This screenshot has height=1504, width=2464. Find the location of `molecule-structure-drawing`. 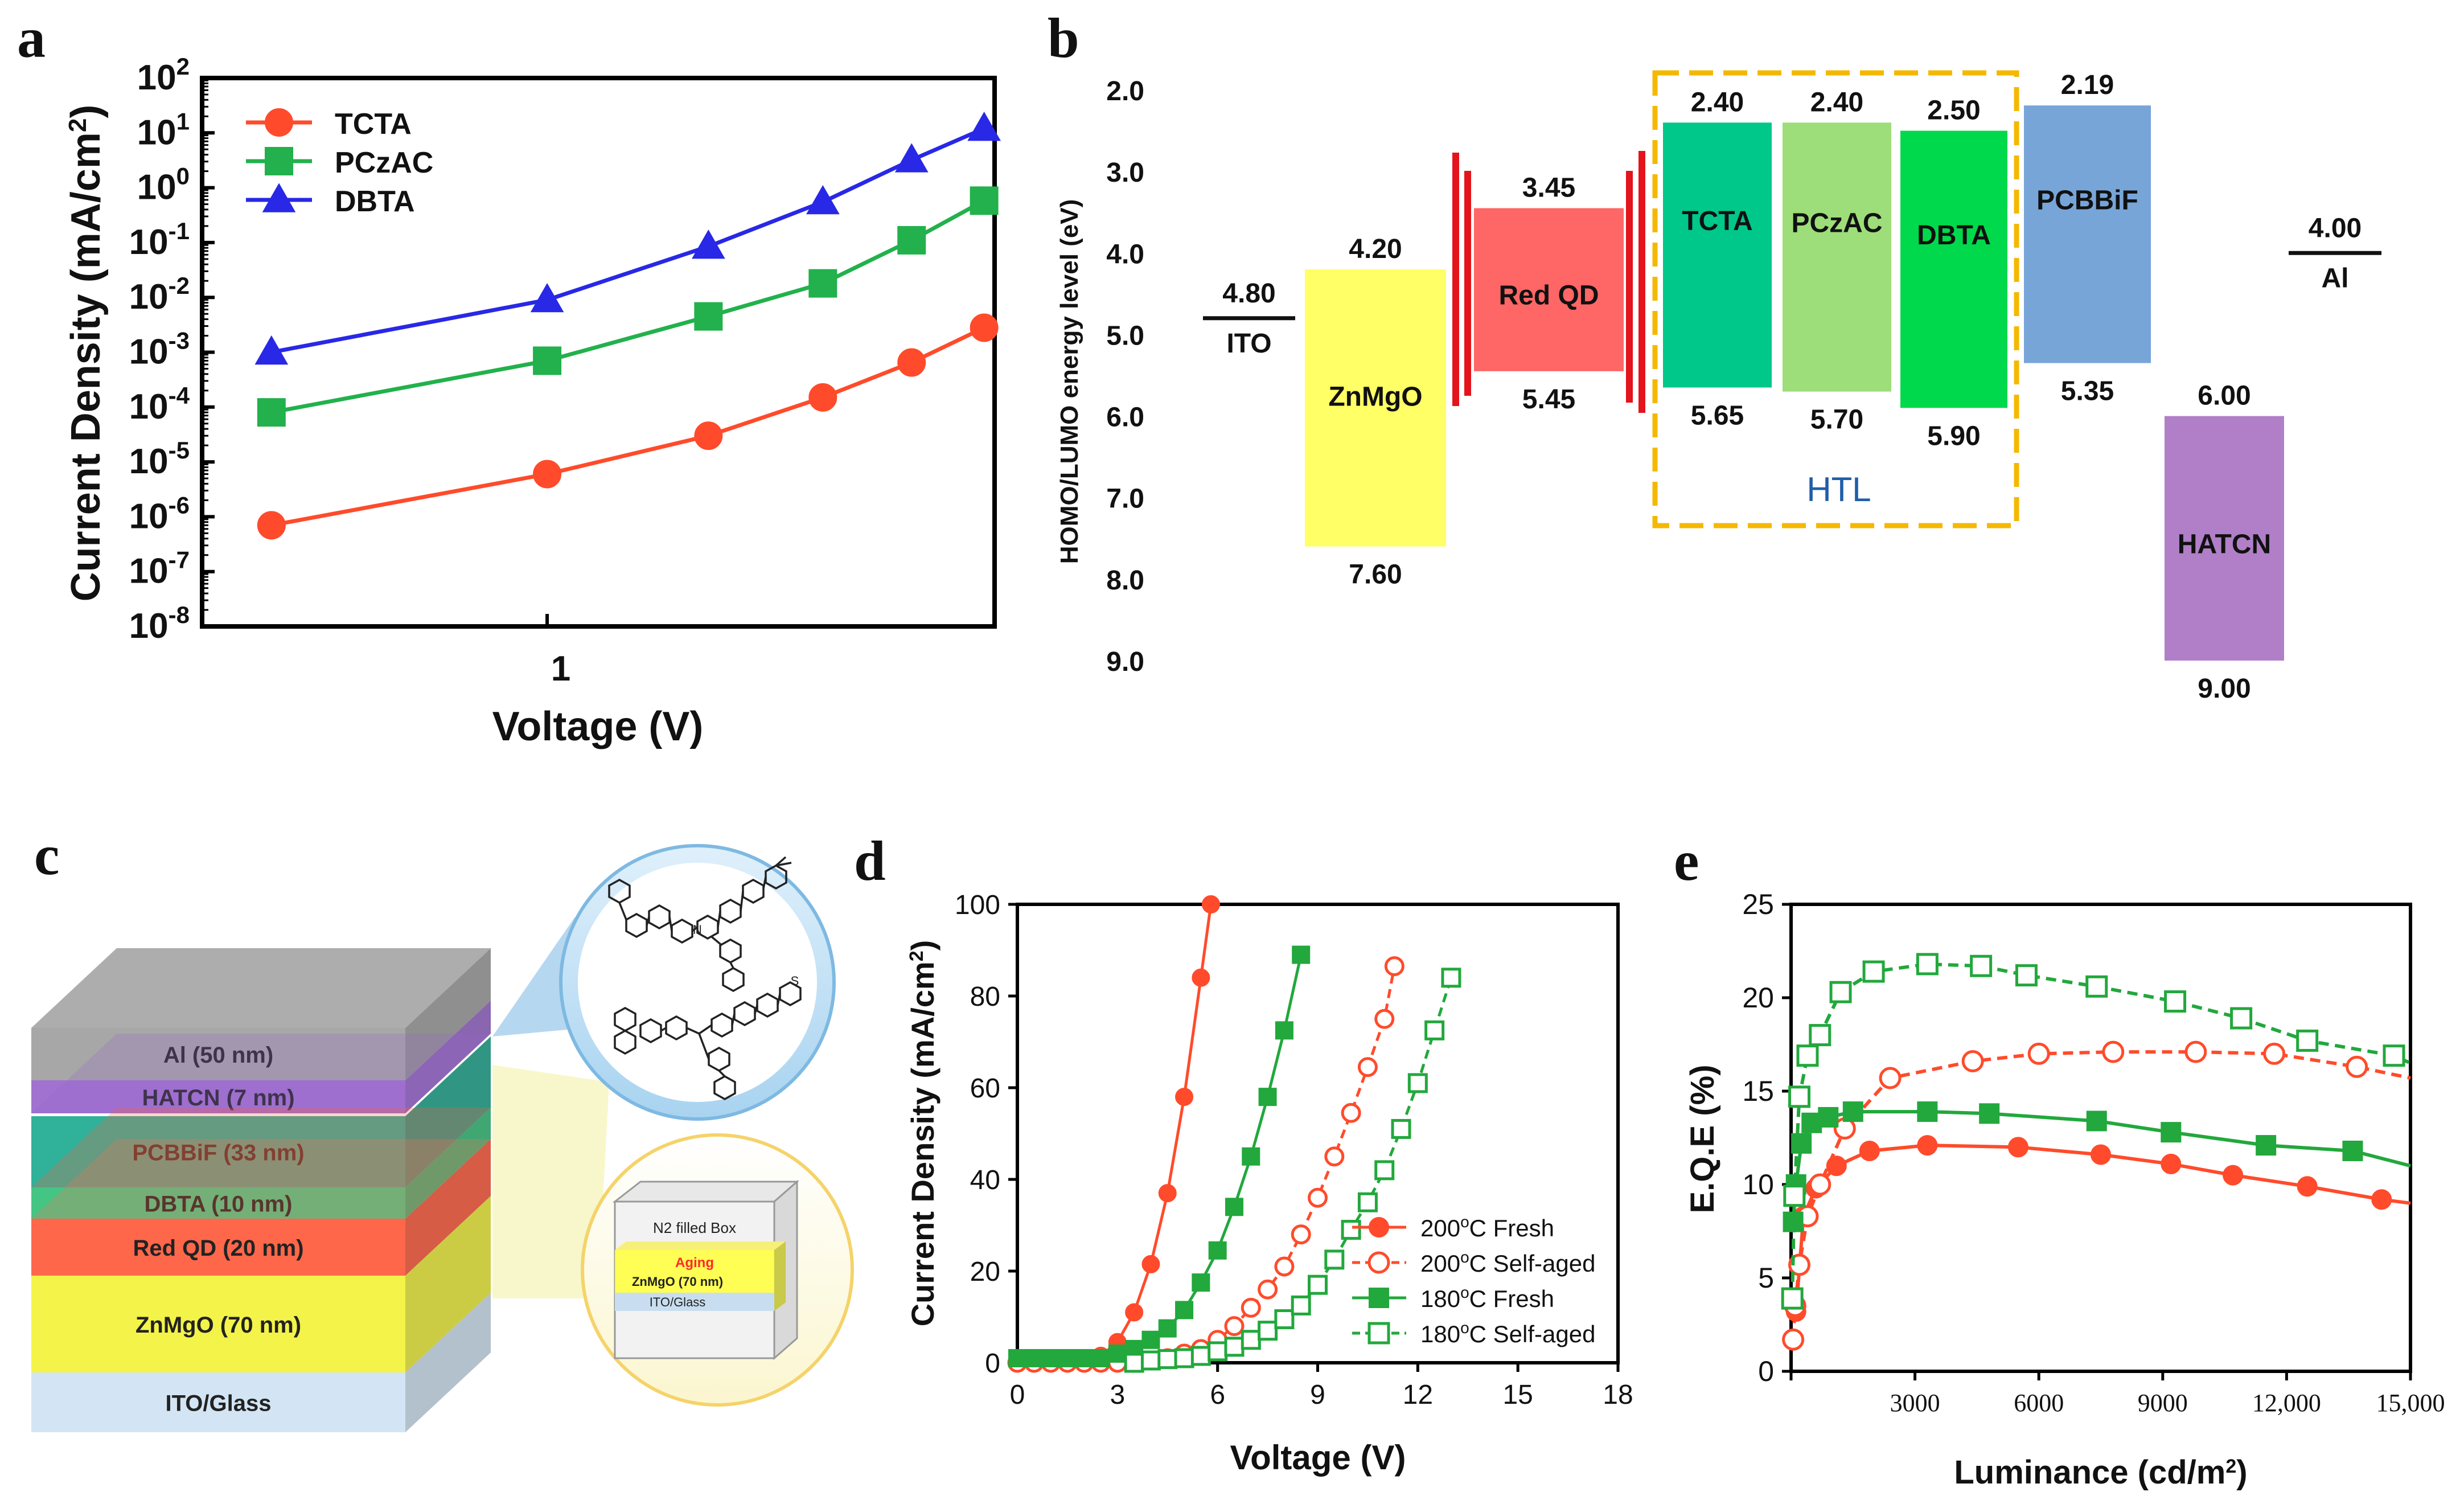

molecule-structure-drawing is located at coordinates (705, 978).